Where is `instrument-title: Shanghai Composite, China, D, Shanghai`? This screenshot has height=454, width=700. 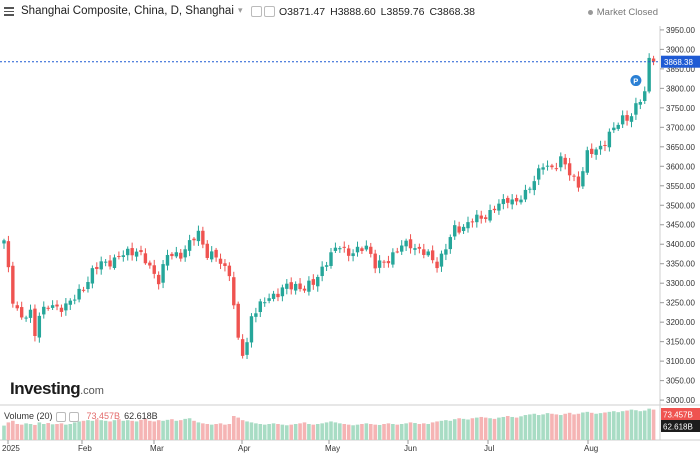 instrument-title: Shanghai Composite, China, D, Shanghai is located at coordinates (127, 11).